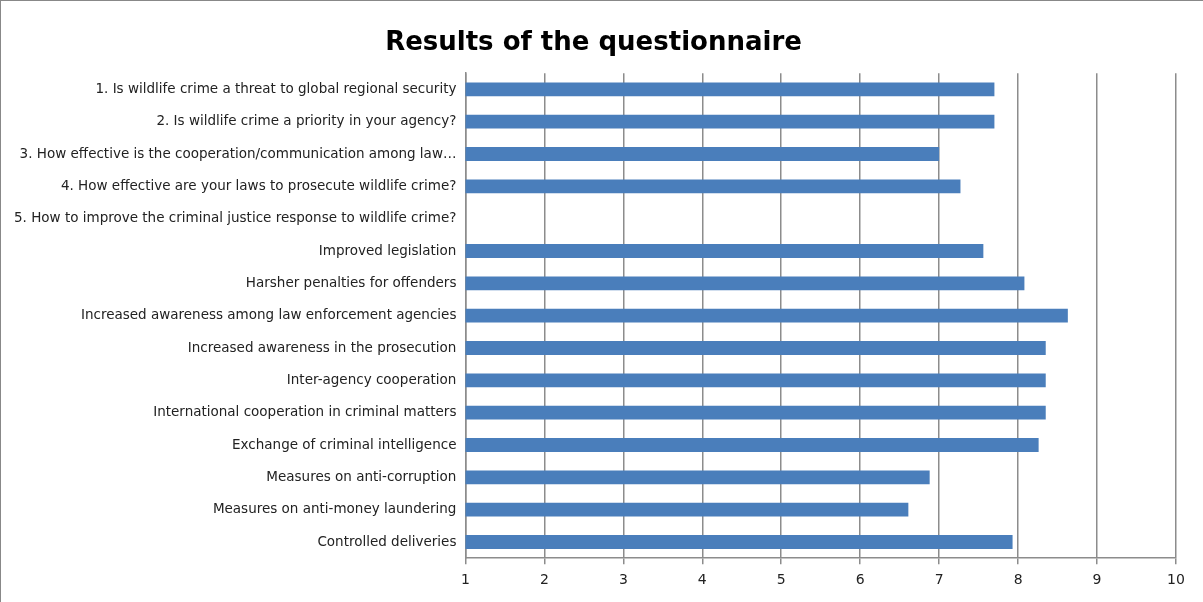 This screenshot has height=602, width=1203. I want to click on x-tick-label: 5, so click(781, 579).